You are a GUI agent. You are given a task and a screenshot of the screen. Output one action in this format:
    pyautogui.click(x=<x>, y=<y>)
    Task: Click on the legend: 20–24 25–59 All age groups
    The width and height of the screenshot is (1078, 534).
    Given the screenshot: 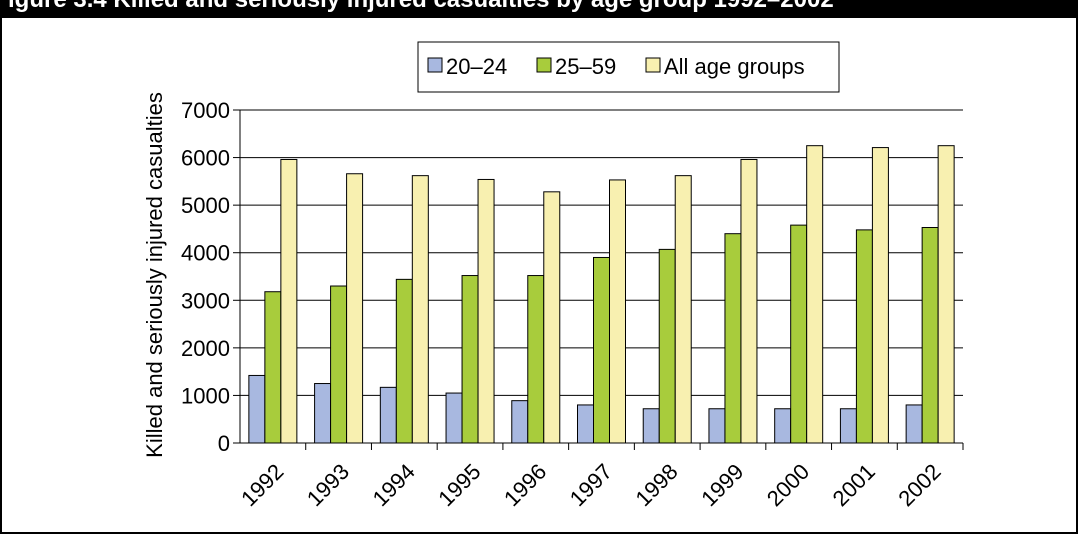 What is the action you would take?
    pyautogui.click(x=628, y=67)
    